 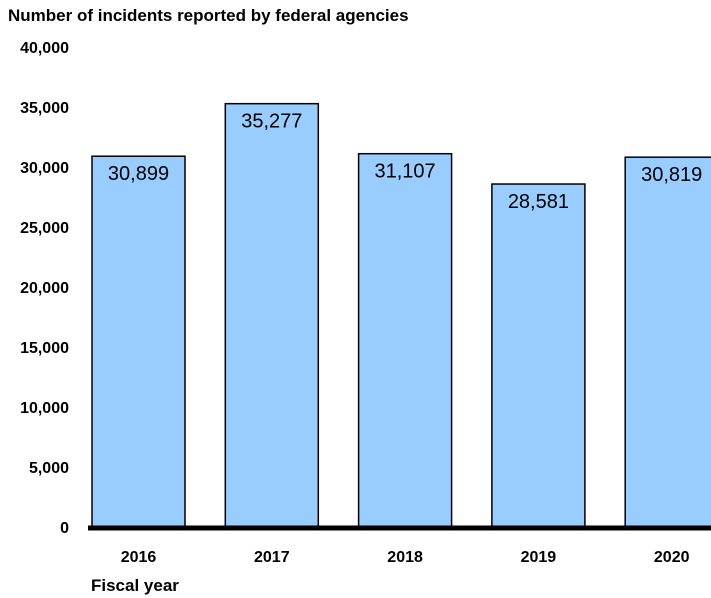 I want to click on x-tick-label-2017: 2017, so click(x=272, y=557).